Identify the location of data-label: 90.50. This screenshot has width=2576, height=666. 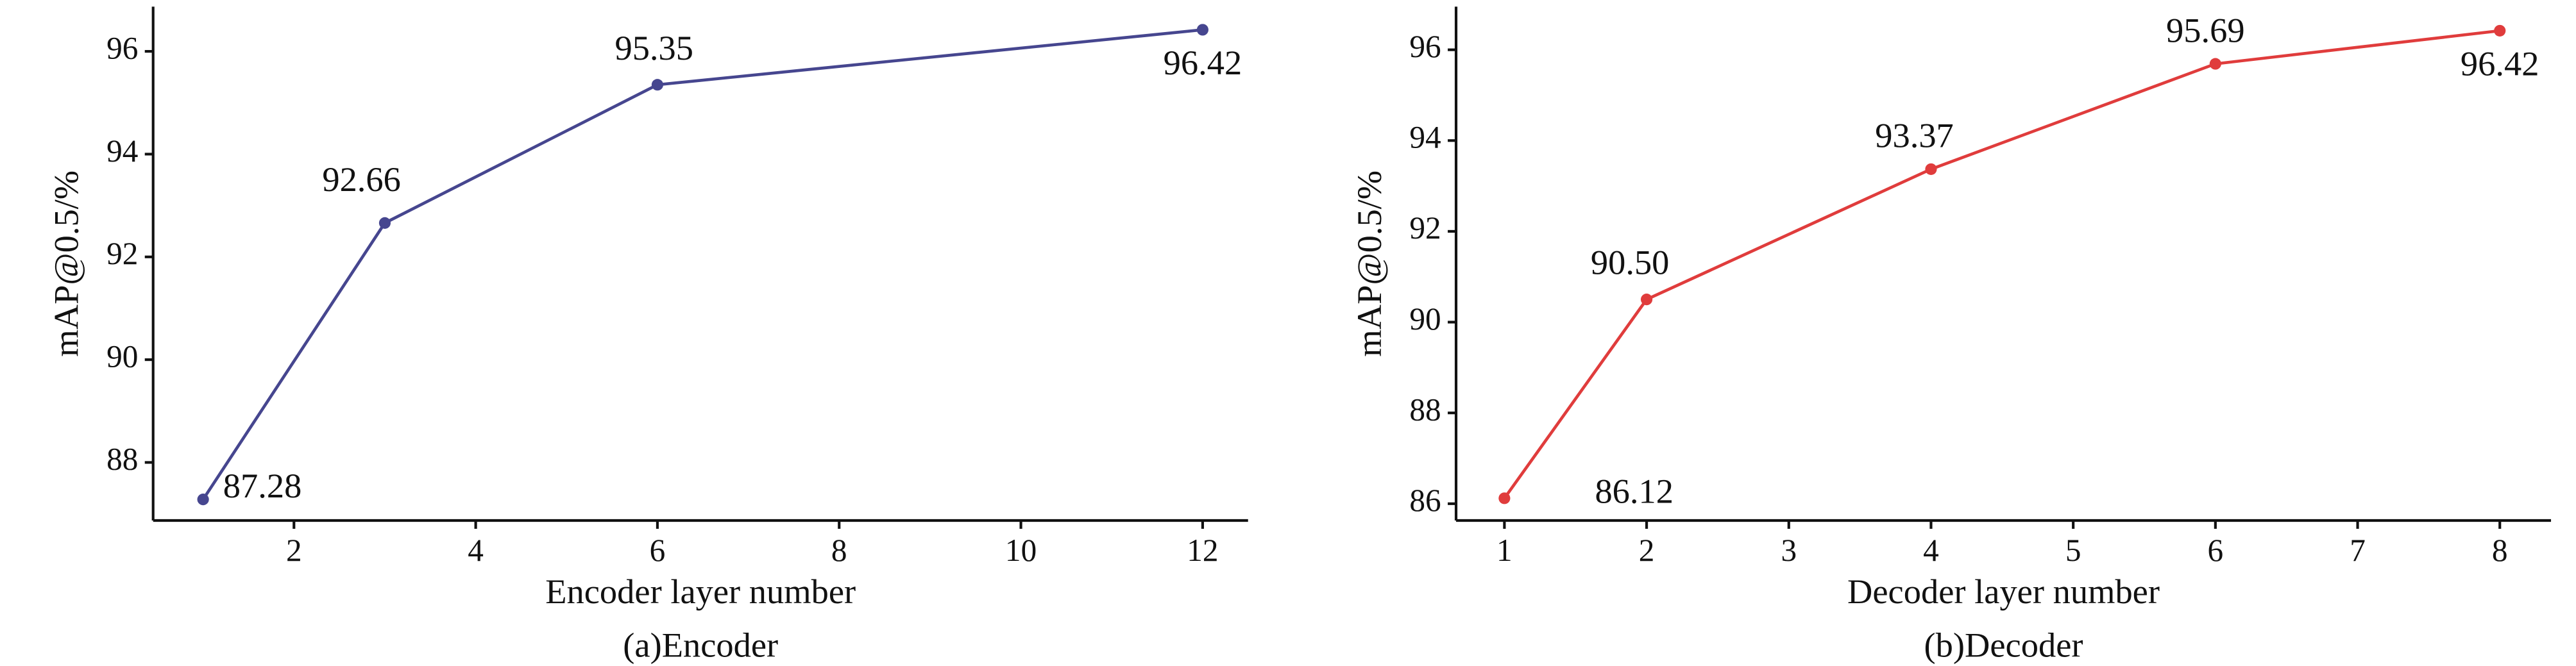
(1630, 262).